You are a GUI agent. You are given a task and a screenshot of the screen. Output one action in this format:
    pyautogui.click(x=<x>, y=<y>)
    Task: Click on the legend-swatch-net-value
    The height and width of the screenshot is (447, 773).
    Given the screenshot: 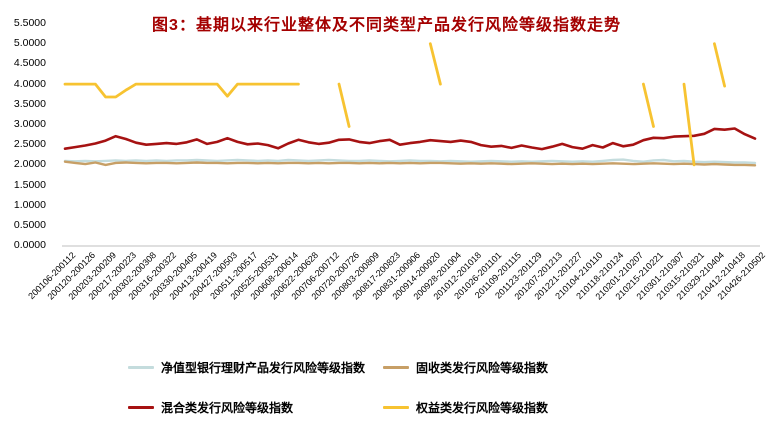 What is the action you would take?
    pyautogui.click(x=141, y=367)
    